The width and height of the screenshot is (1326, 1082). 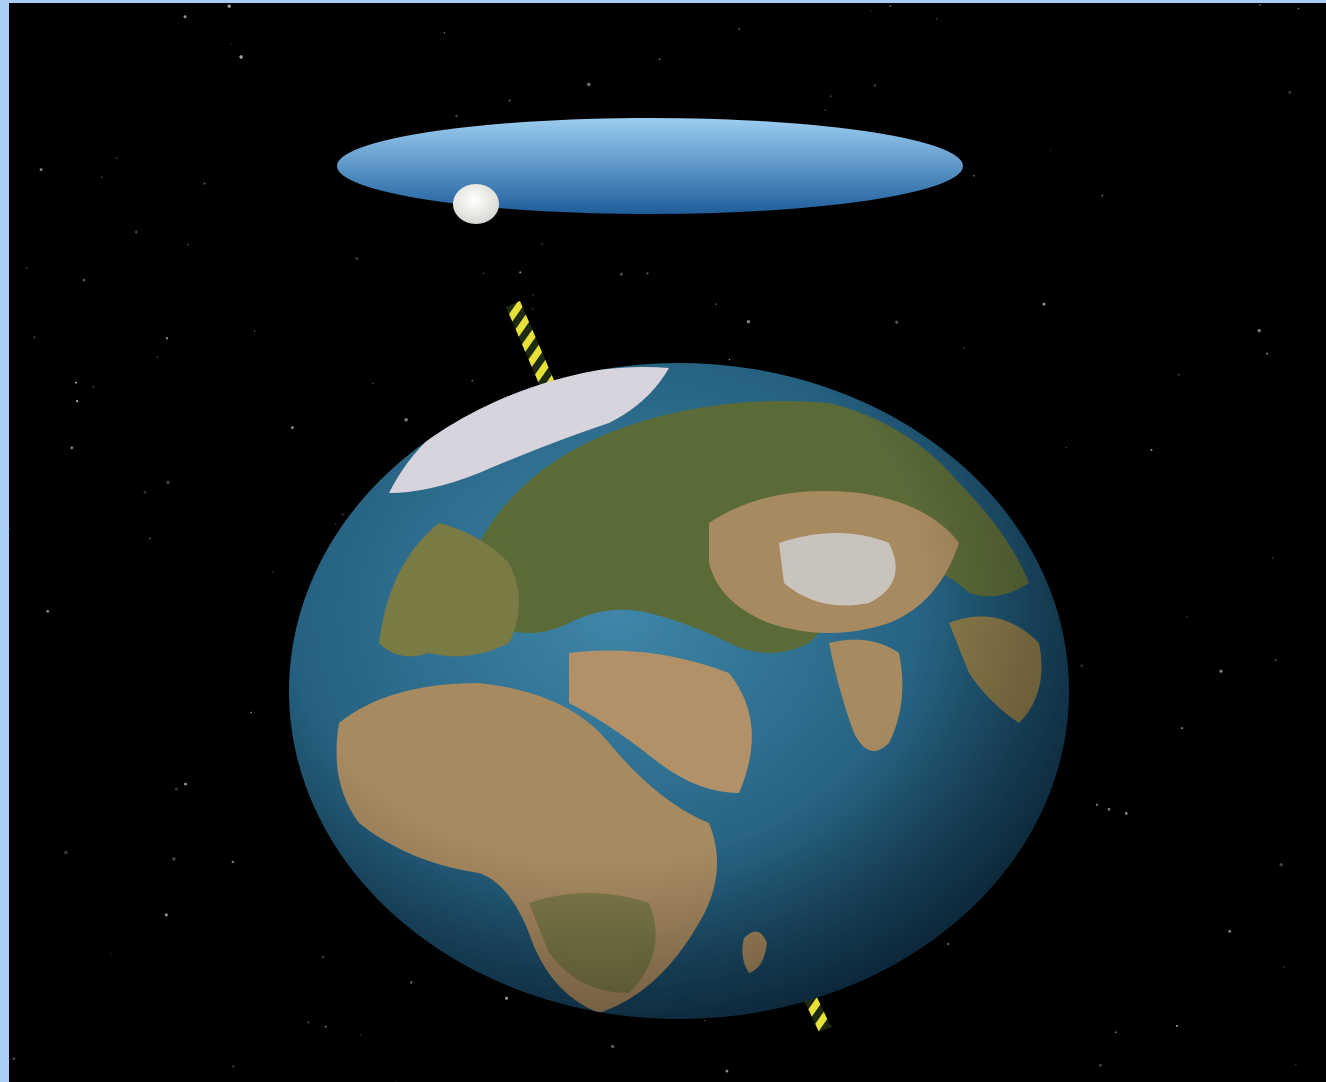 I want to click on orbit-plane-icon, so click(x=650, y=166).